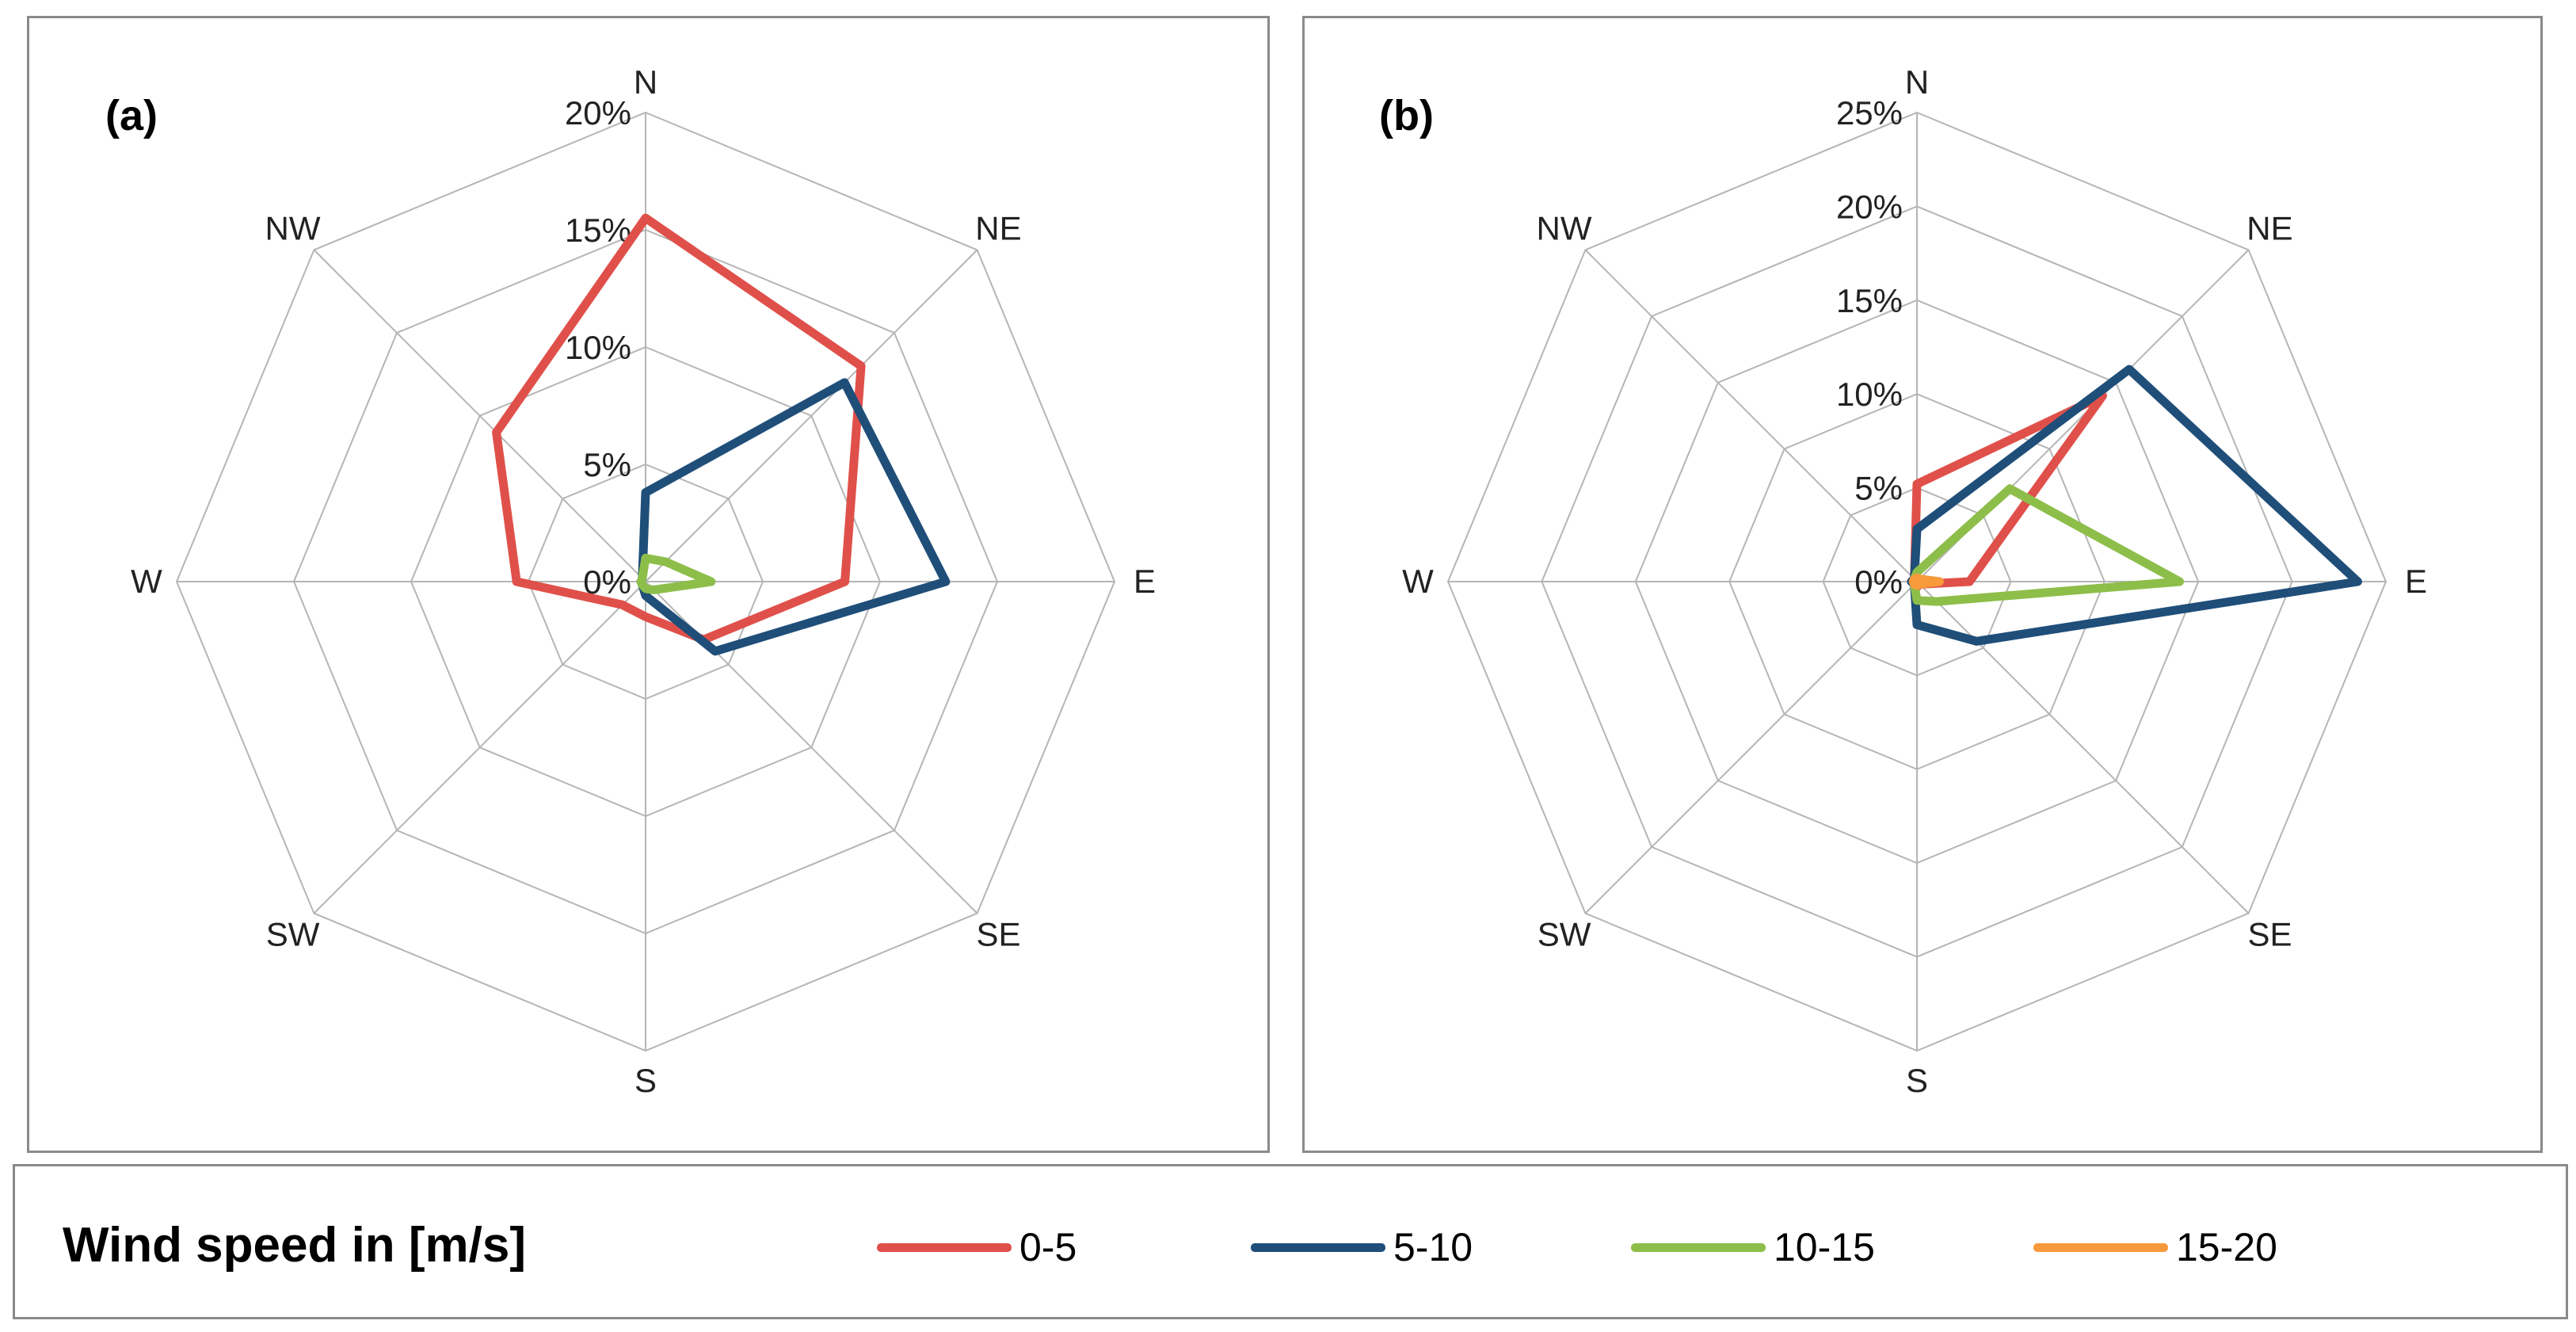  Describe the element at coordinates (131, 115) in the screenshot. I see `panel-label-a: (a)` at that location.